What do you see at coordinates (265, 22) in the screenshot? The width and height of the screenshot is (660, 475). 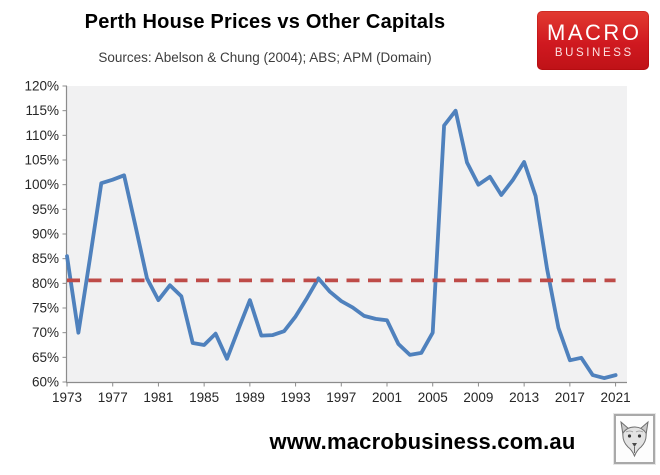 I see `chart-title: Perth House Prices vs Other Capitals` at bounding box center [265, 22].